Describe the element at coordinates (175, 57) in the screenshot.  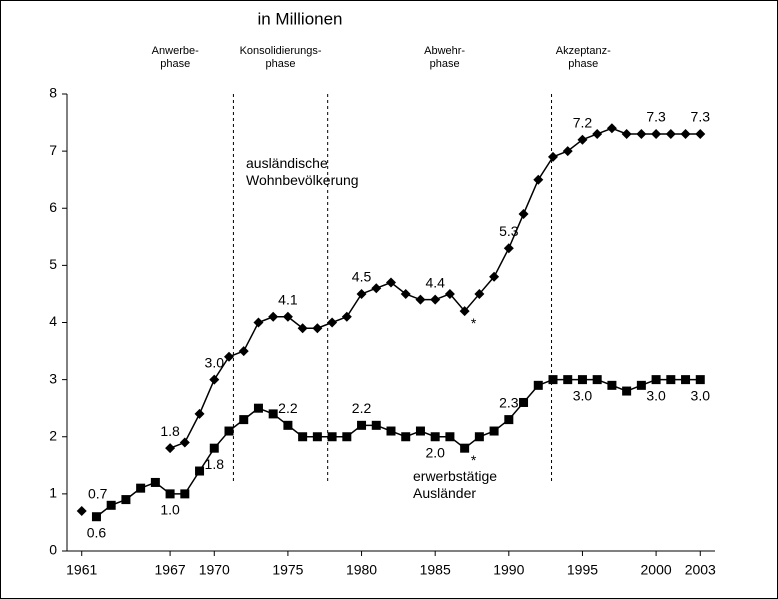
I see `phase-label: Anwerbe-phase` at that location.